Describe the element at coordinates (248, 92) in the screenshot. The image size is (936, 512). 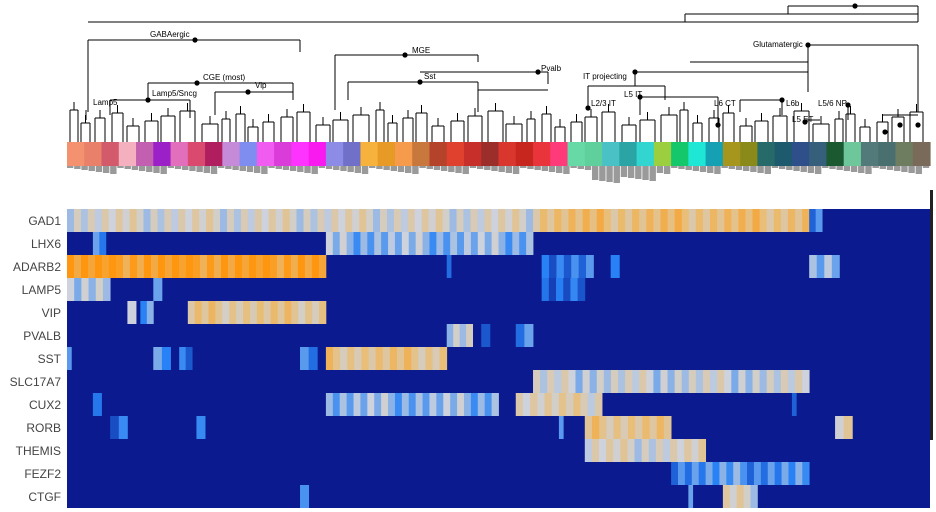
I see `dendrogram-node` at that location.